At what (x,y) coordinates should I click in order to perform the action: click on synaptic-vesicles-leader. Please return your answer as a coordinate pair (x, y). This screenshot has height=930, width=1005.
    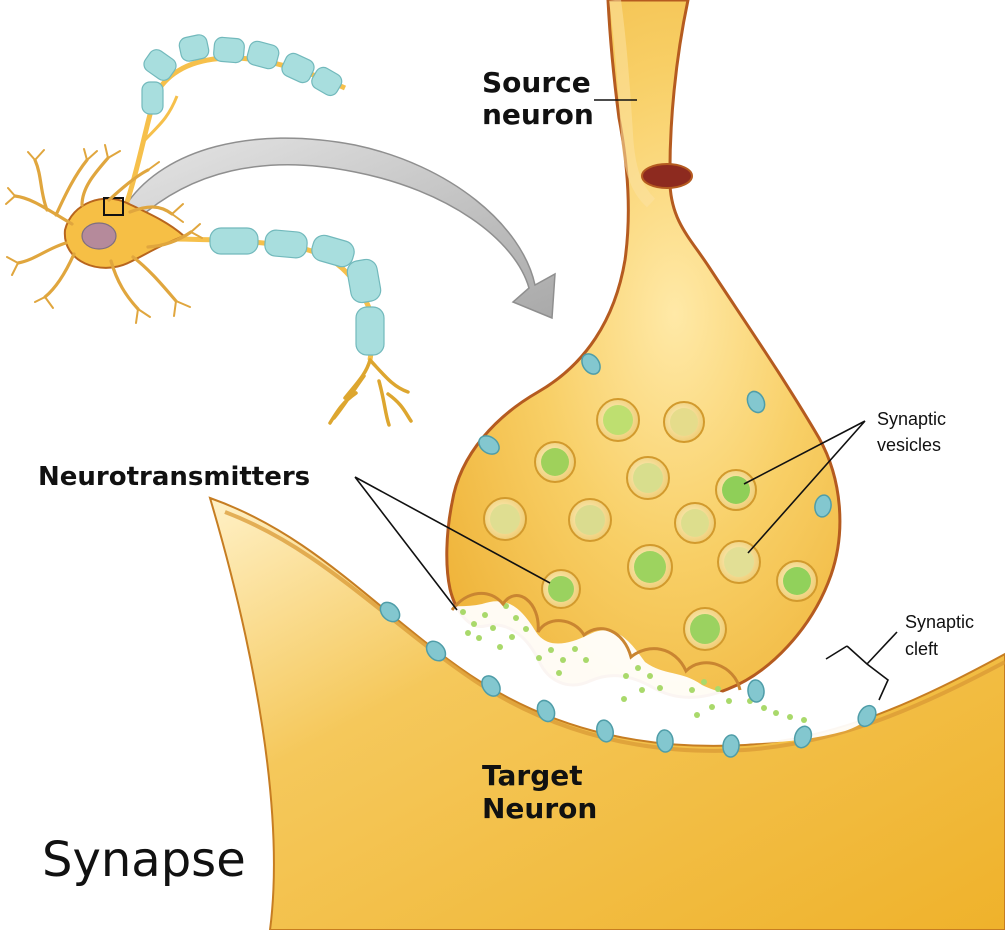
    Looking at the image, I should click on (804, 487).